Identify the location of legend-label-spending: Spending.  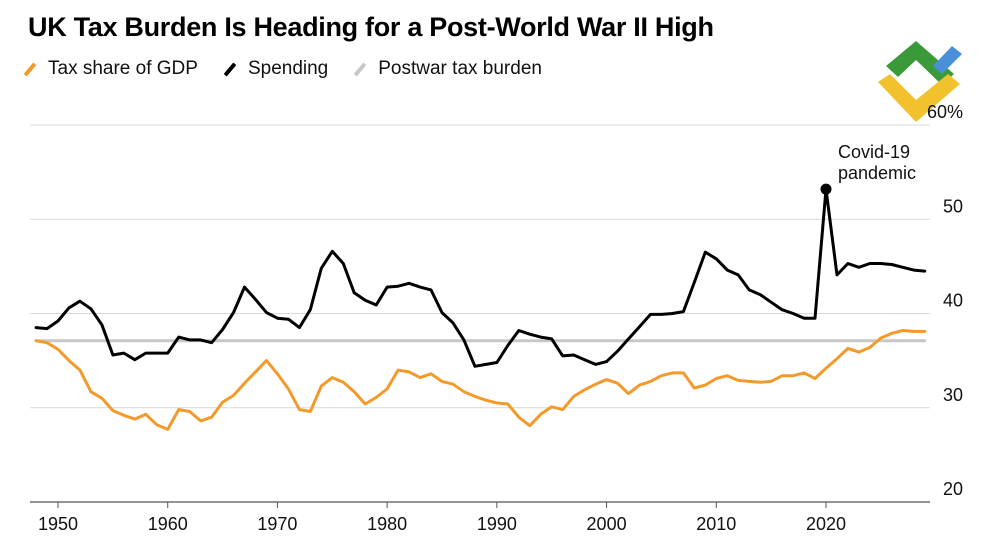
(288, 68).